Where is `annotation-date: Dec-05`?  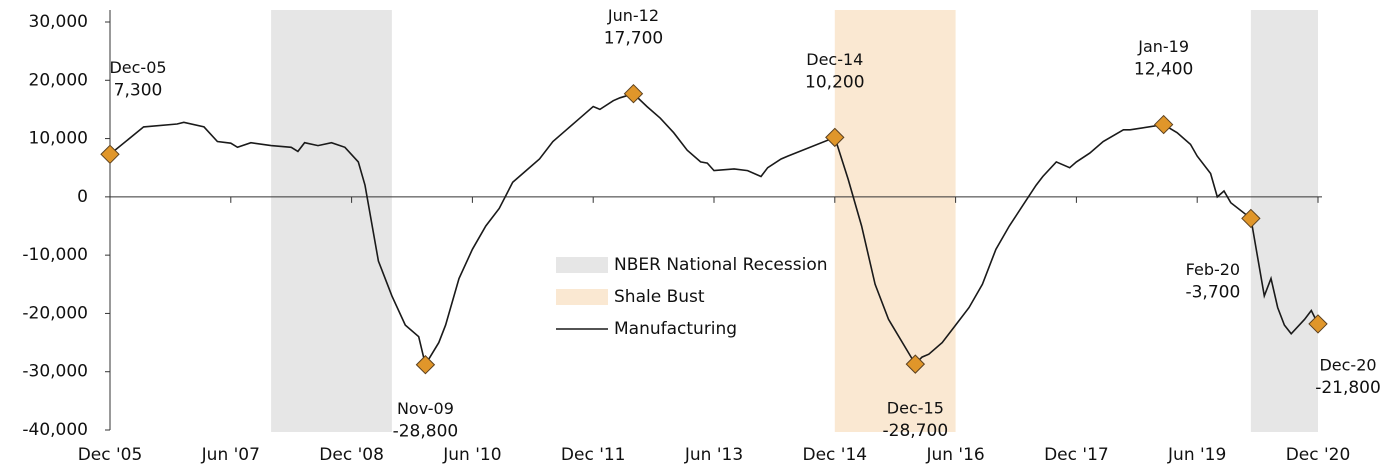 annotation-date: Dec-05 is located at coordinates (137, 67).